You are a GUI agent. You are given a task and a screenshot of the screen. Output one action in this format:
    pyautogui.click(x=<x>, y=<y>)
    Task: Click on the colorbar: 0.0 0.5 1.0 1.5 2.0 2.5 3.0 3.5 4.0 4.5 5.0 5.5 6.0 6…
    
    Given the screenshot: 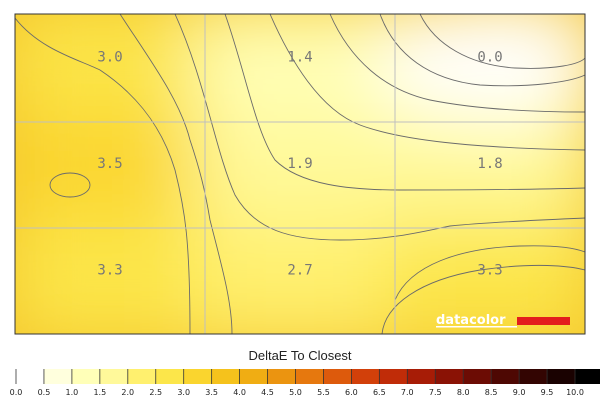 What is the action you would take?
    pyautogui.click(x=305, y=383)
    